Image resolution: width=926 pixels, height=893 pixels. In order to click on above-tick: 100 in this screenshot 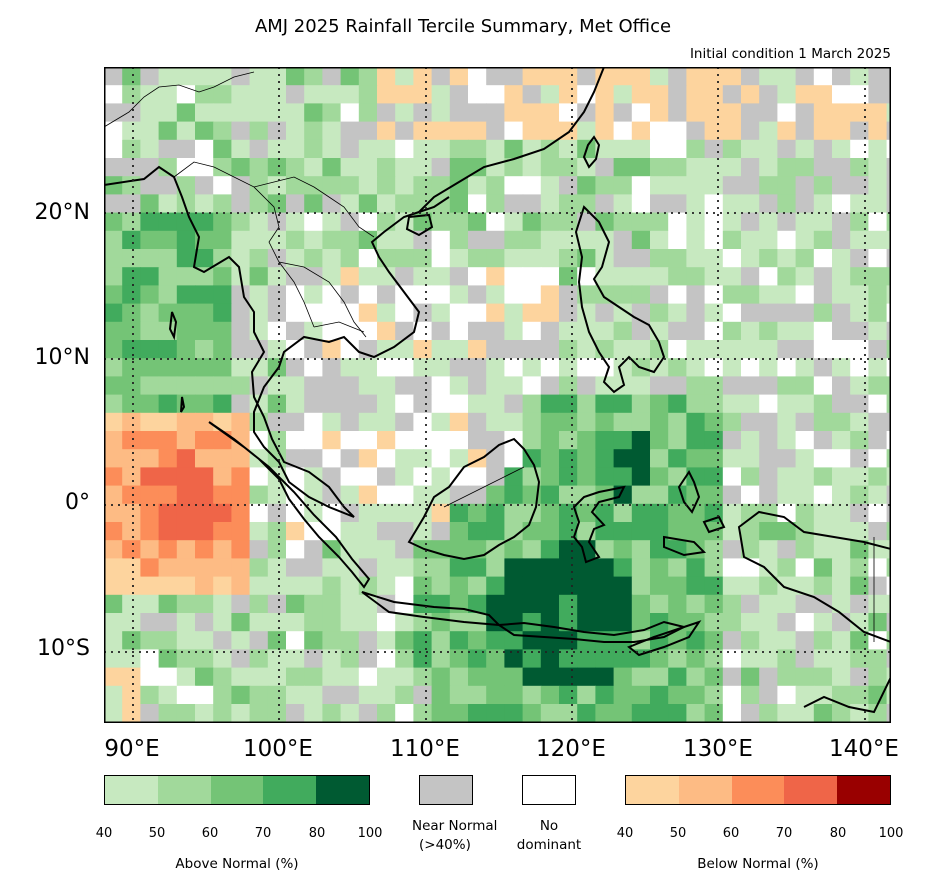, I will do `click(370, 833)`.